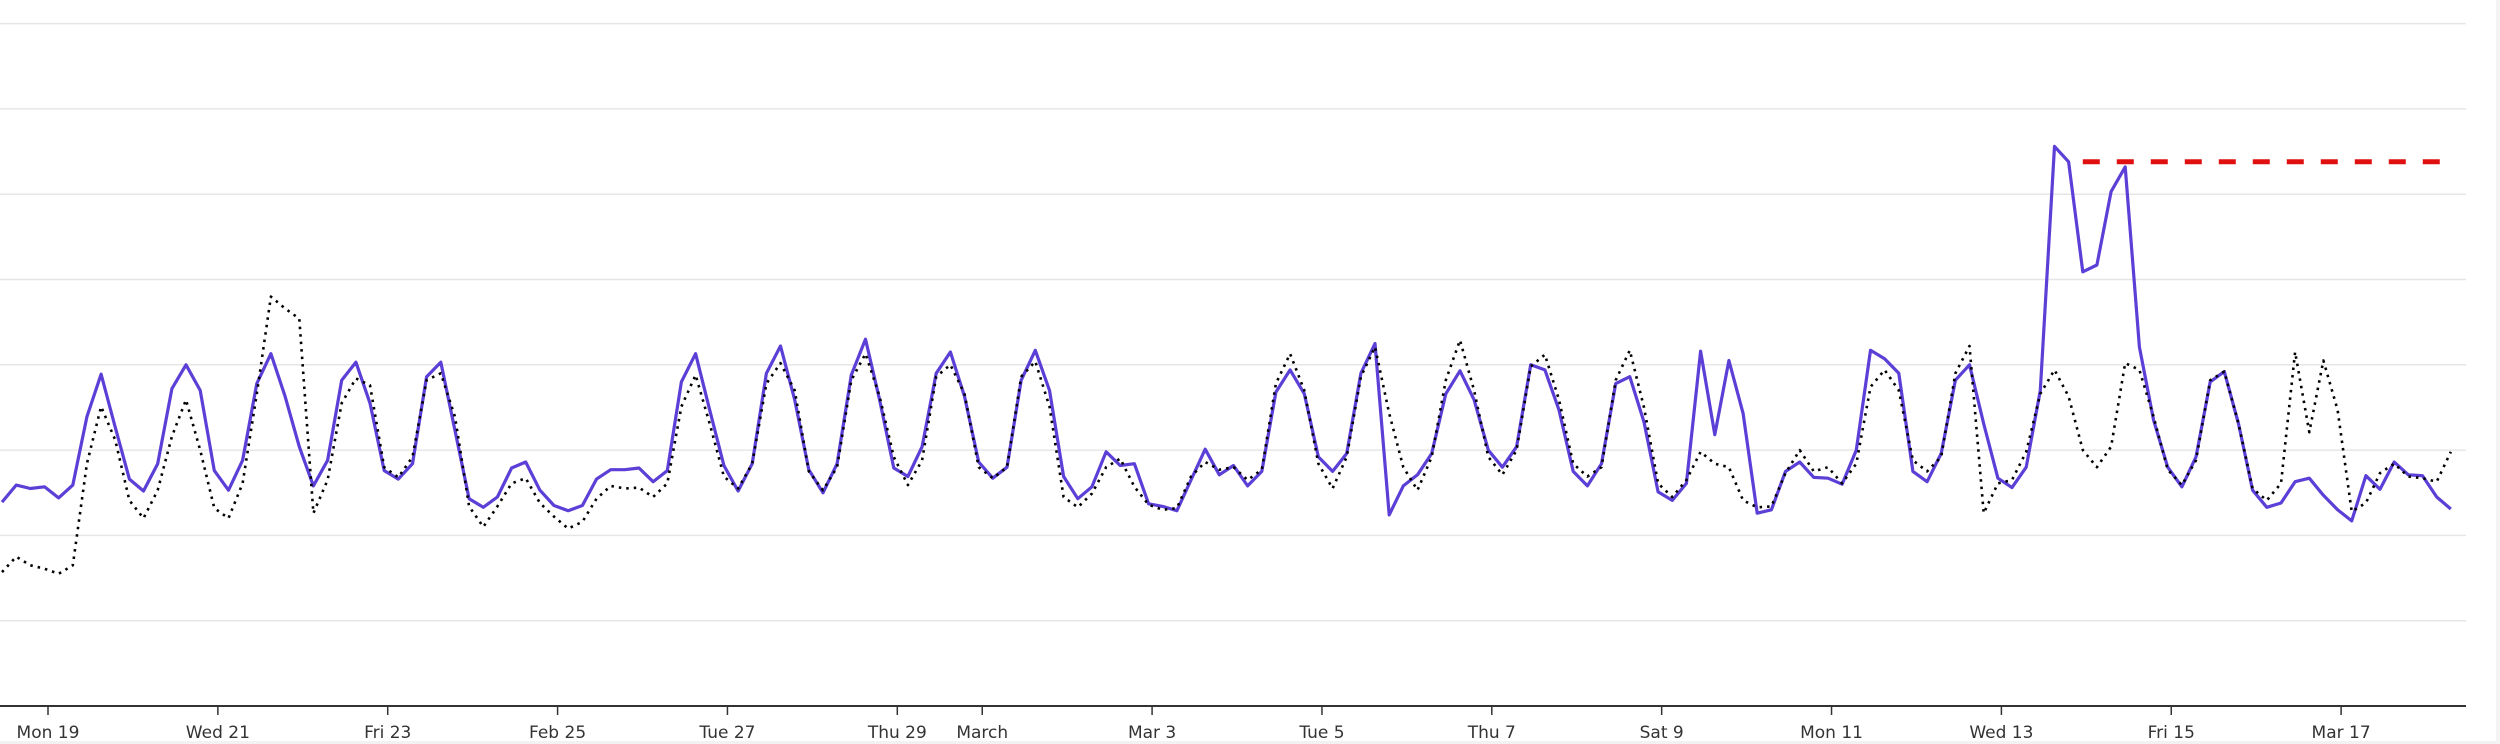 The width and height of the screenshot is (2500, 744). I want to click on right-border, so click(2498, 372).